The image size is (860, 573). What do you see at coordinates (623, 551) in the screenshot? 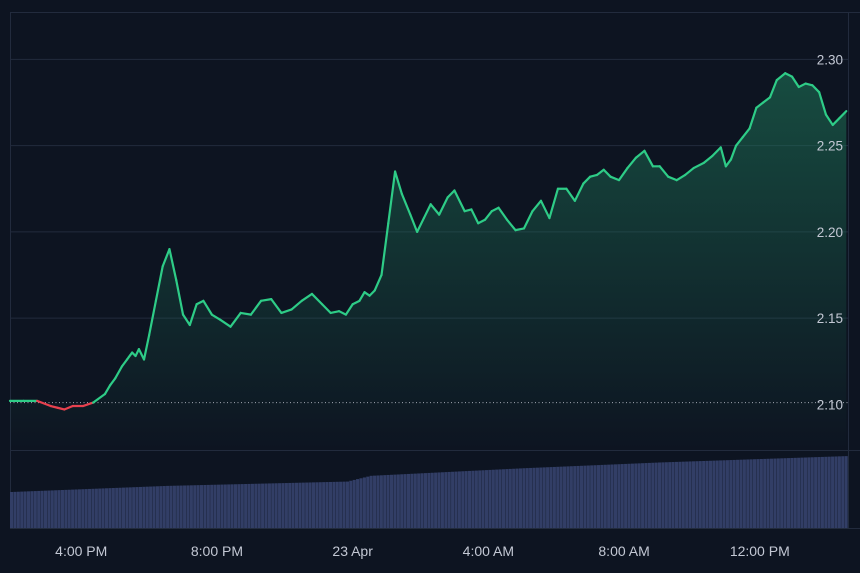
I see `x-tick-label: 8:00 AM` at bounding box center [623, 551].